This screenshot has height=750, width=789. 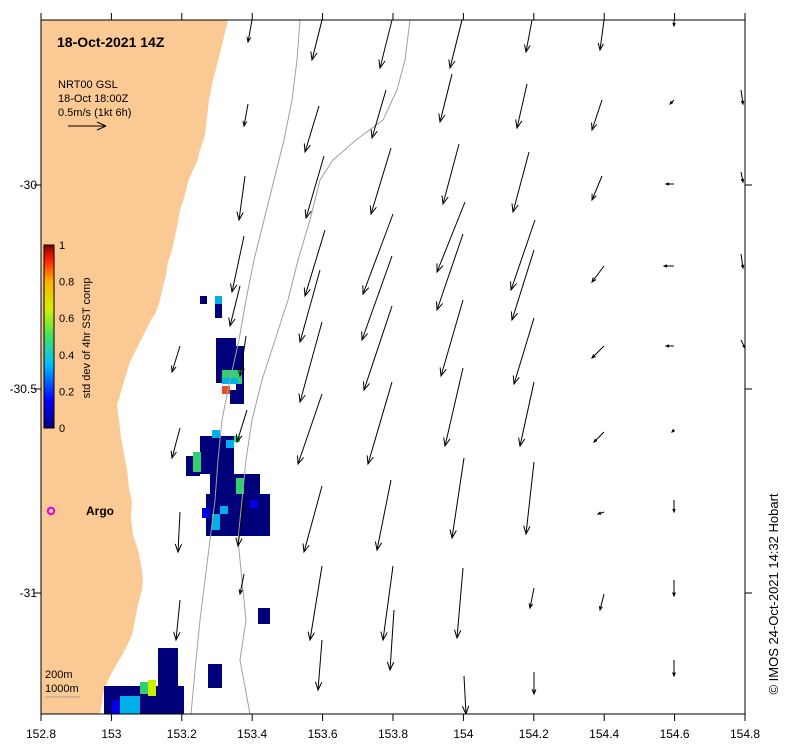 I want to click on colorbar-label: std dev of 4hr SST comp, so click(x=87, y=338).